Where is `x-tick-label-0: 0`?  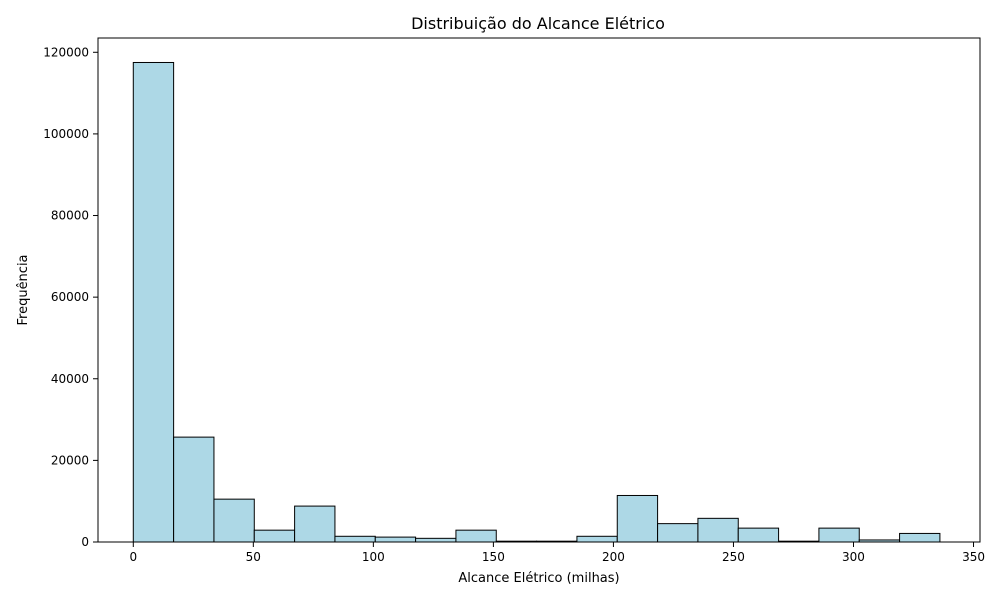 x-tick-label-0: 0 is located at coordinates (133, 557).